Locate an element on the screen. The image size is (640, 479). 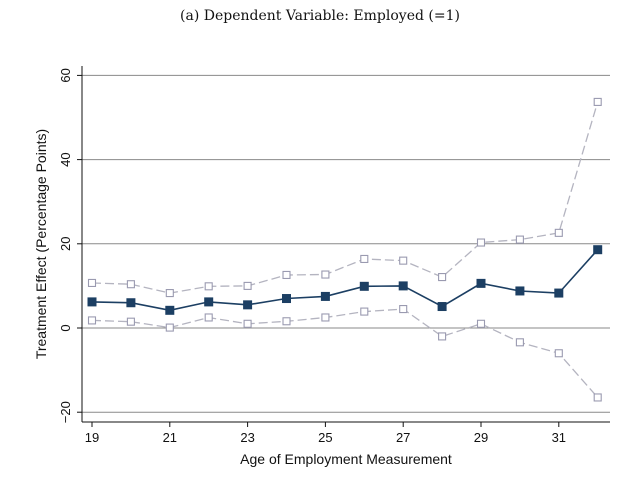
y-axis-title: Treatment Effect (Percentage Points) is located at coordinates (41, 244).